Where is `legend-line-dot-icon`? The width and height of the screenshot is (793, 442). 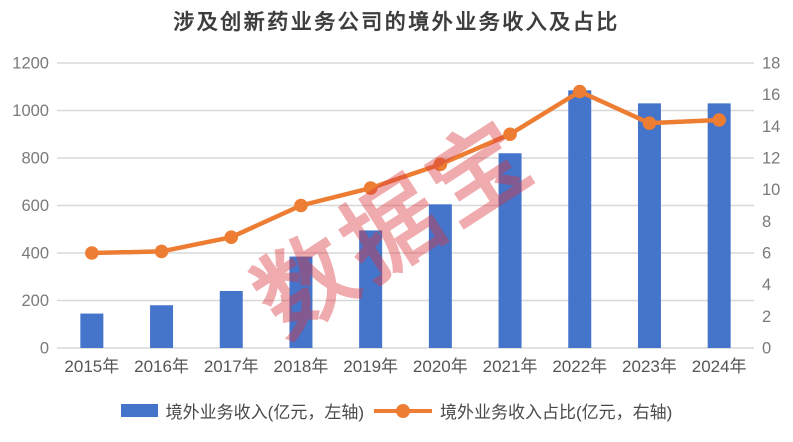 legend-line-dot-icon is located at coordinates (403, 410).